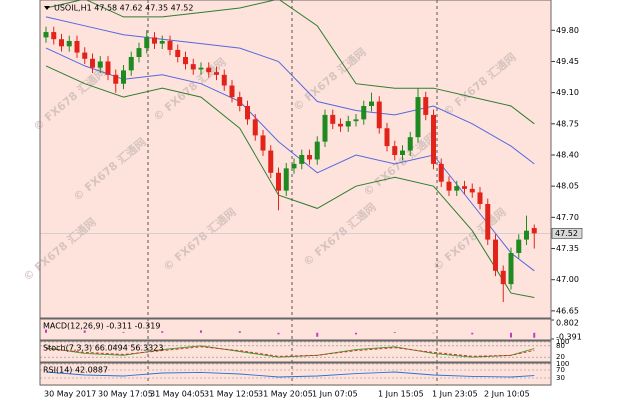 This screenshot has width=623, height=400. I want to click on x-tick-label: 1 Jun 23:05, so click(455, 394).